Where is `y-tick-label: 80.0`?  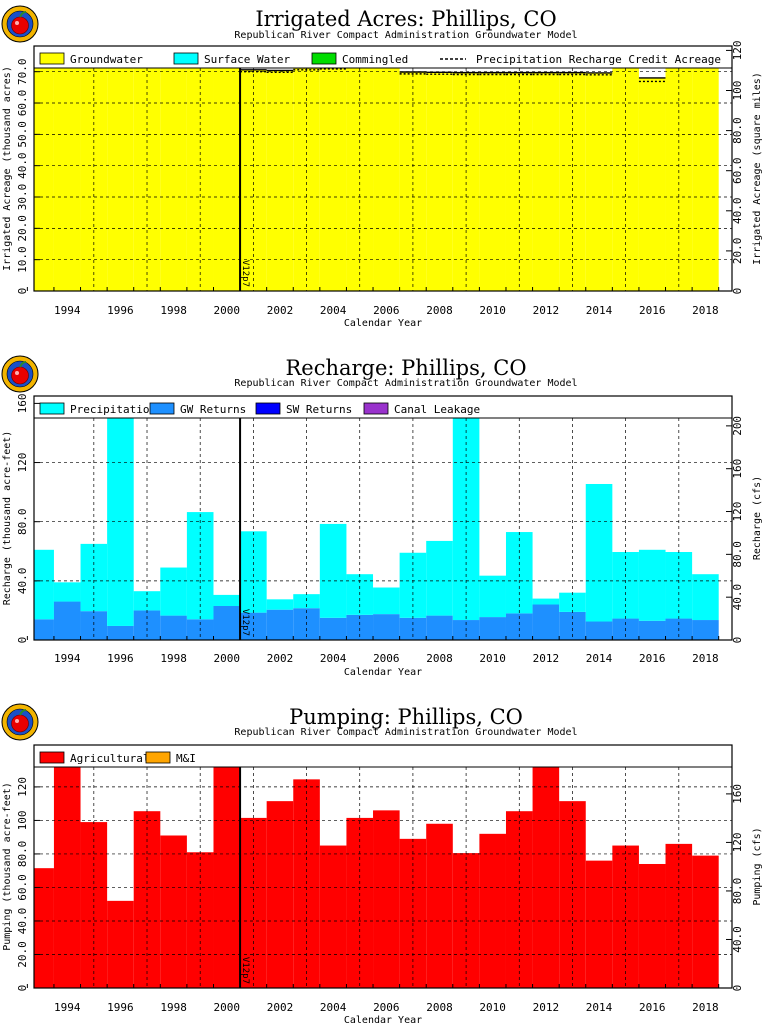 y-tick-label: 80.0 is located at coordinates (22, 521).